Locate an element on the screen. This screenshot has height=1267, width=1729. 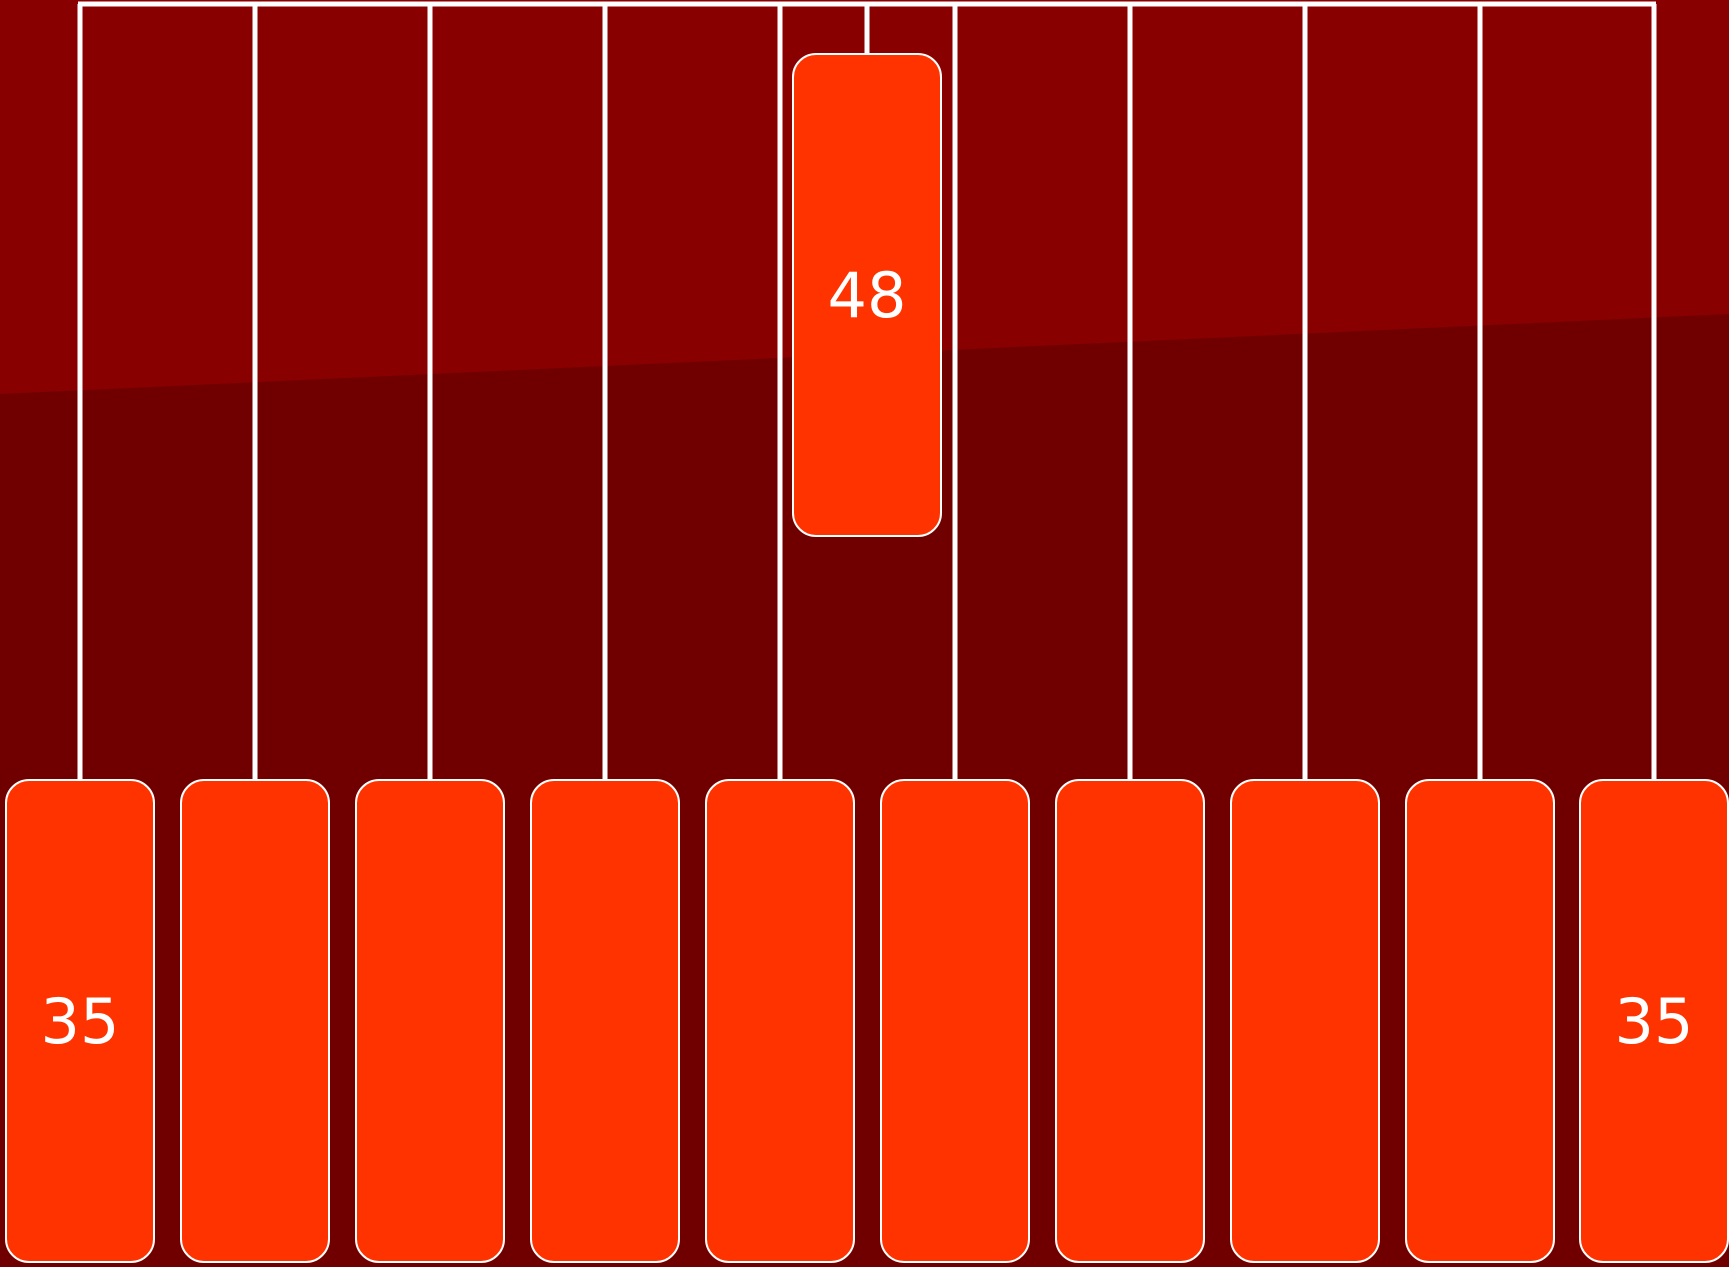
node-bottom-1: 35 is located at coordinates (80, 1021).